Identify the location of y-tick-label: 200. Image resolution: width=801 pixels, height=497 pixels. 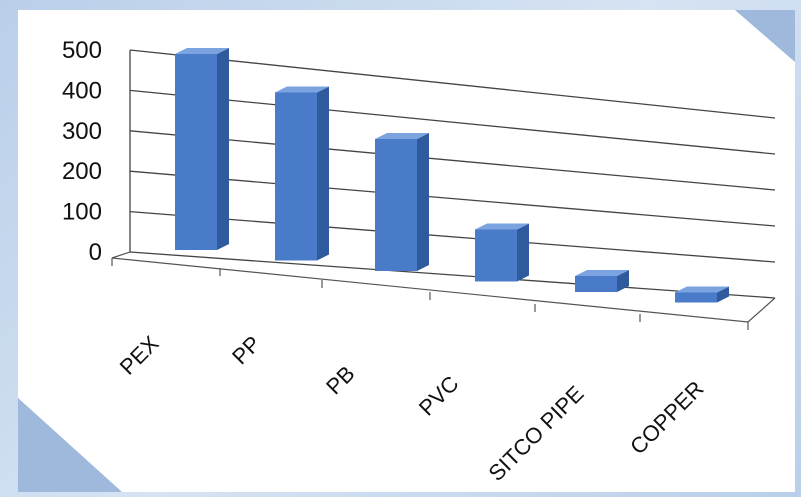
(82, 171).